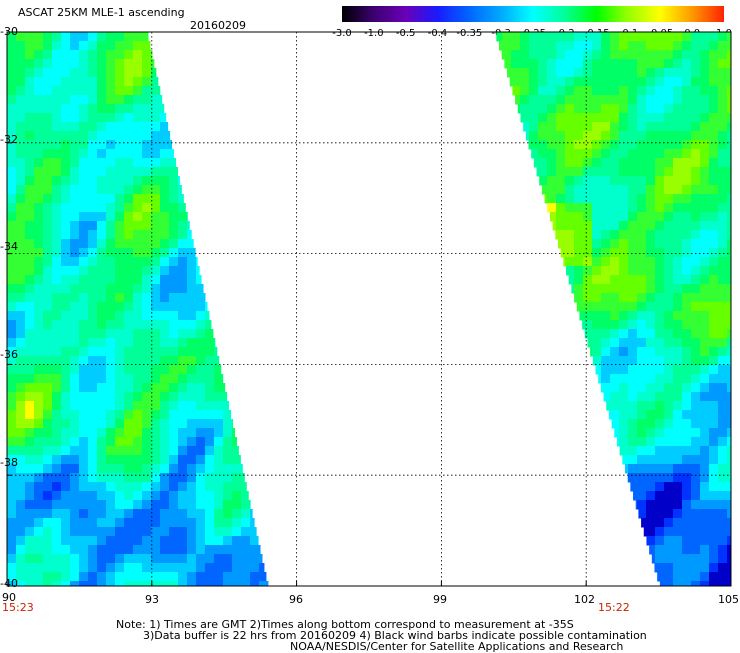 The height and width of the screenshot is (653, 740). Describe the element at coordinates (296, 599) in the screenshot. I see `x-tick-label: 96` at that location.